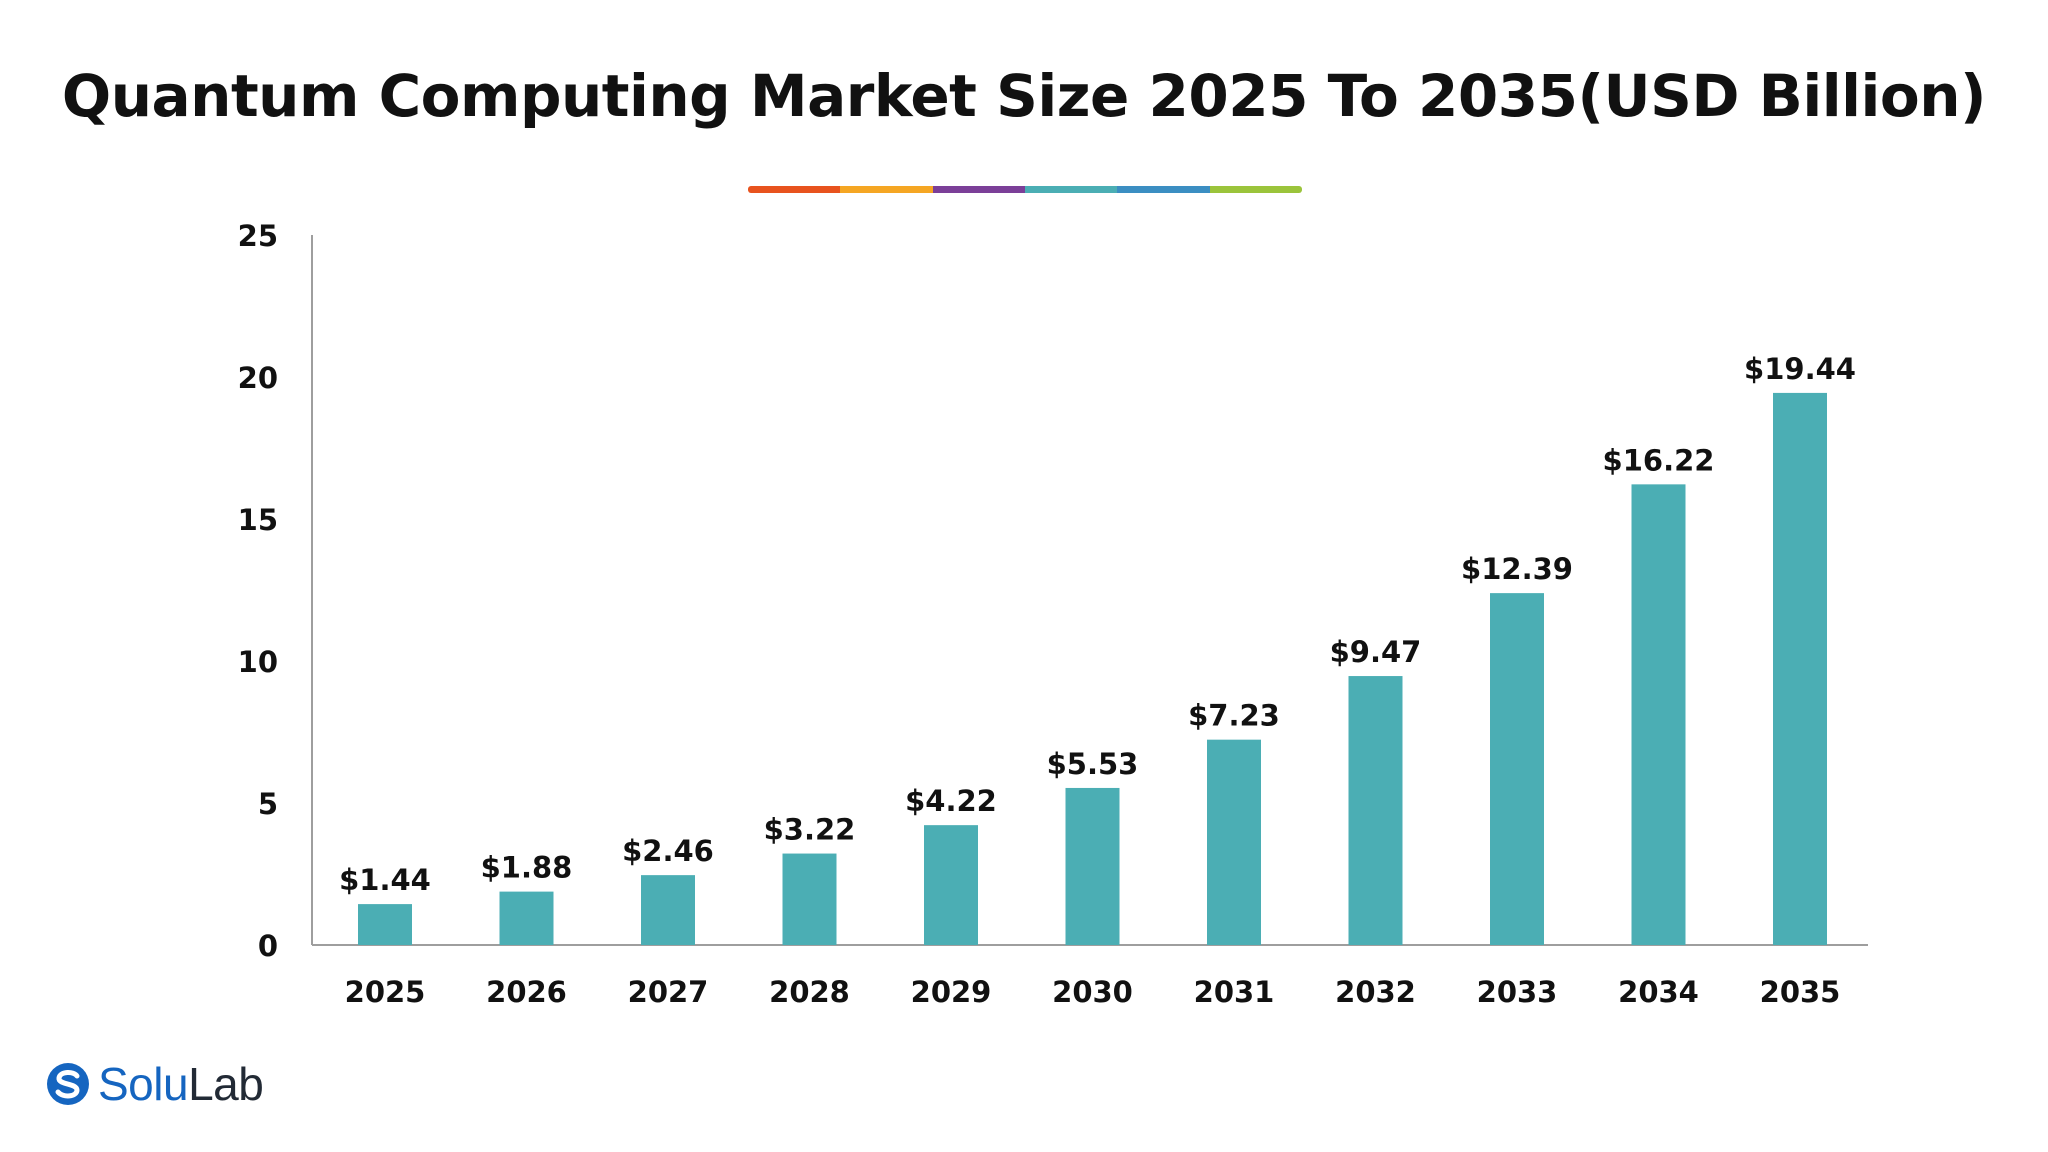 The image size is (2048, 1152). Describe the element at coordinates (1092, 992) in the screenshot. I see `x-tick-label: 2030` at that location.